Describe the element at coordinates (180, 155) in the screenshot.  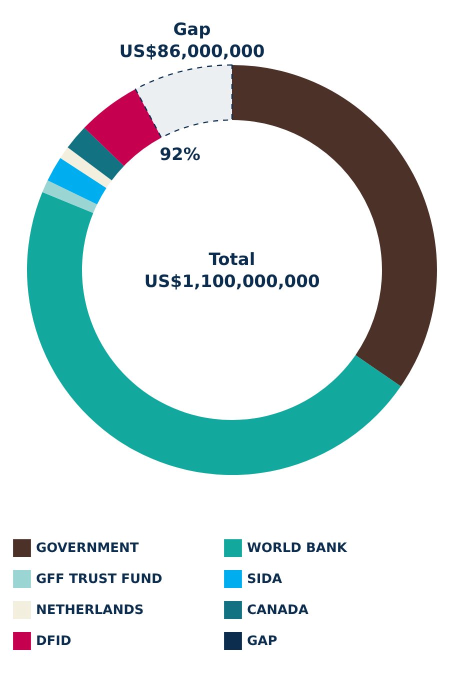
I see `text: 92%` at that location.